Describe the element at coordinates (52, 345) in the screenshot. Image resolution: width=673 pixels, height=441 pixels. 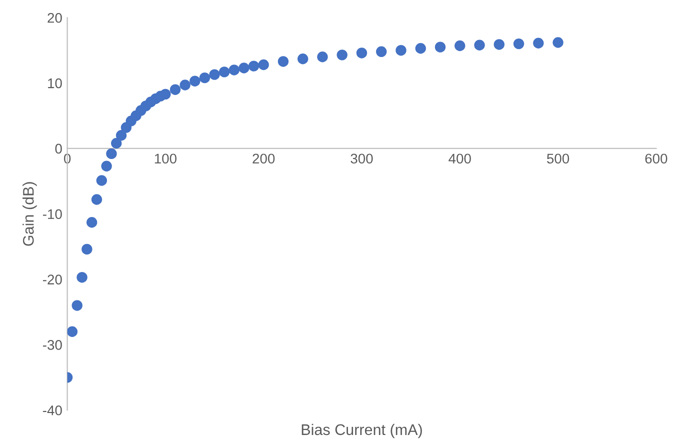
I see `y-tick-label: -30` at that location.